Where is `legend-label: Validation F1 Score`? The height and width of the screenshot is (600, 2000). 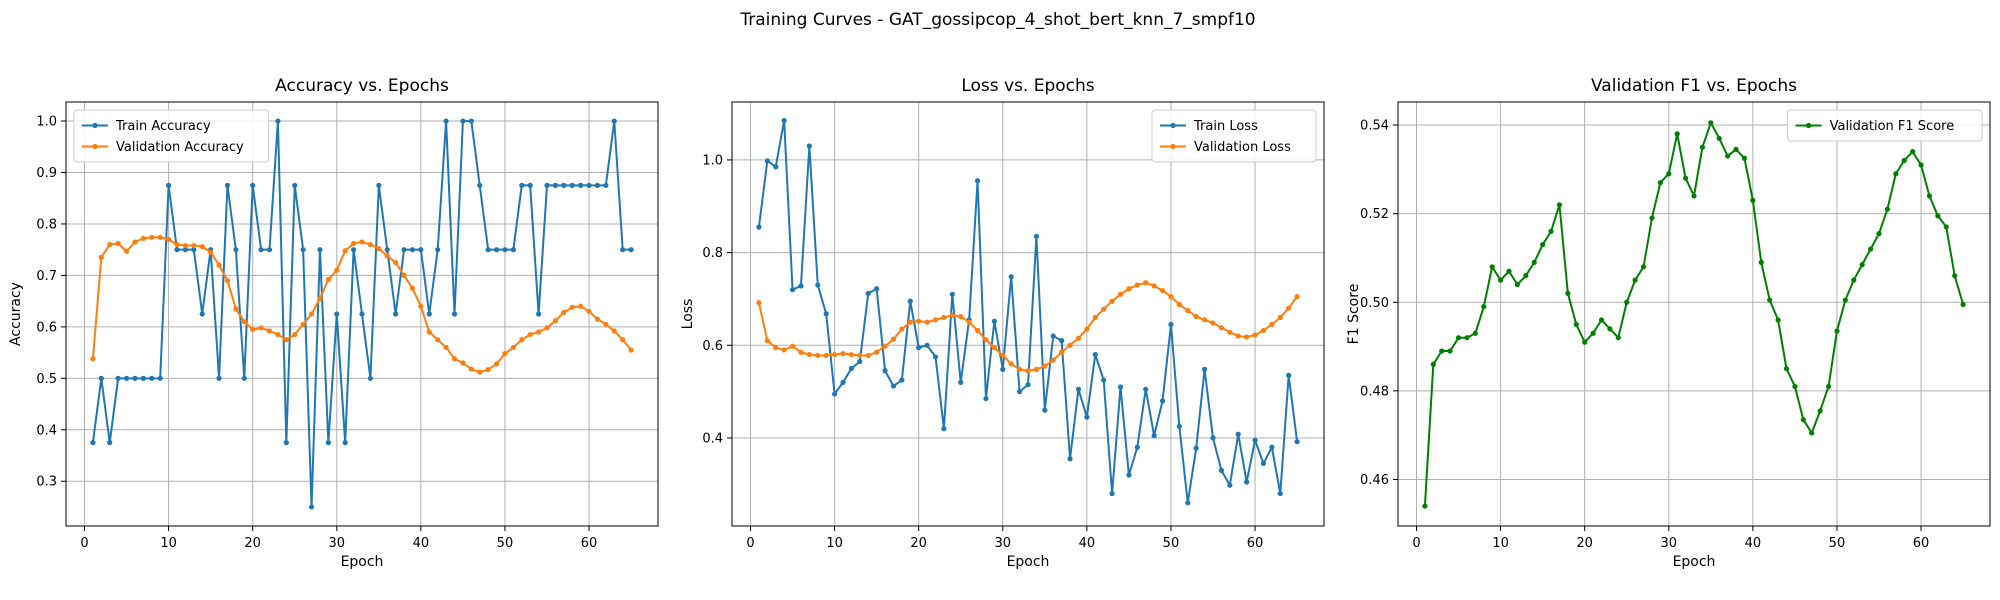
legend-label: Validation F1 Score is located at coordinates (1892, 126).